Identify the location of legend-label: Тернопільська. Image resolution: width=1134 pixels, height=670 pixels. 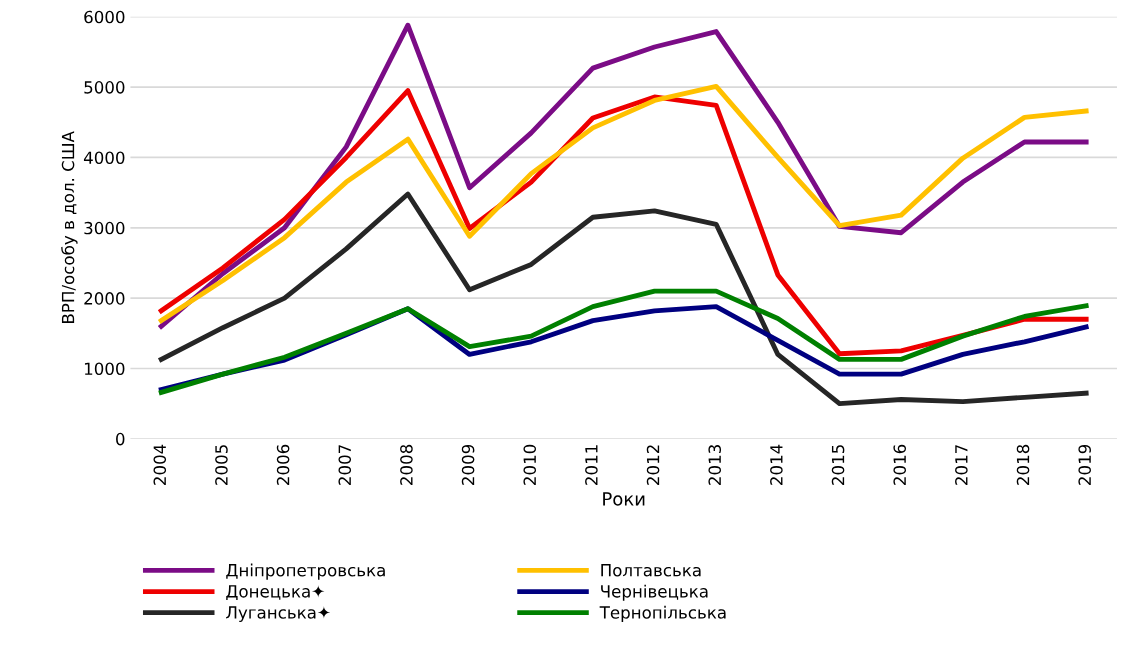
(662, 613).